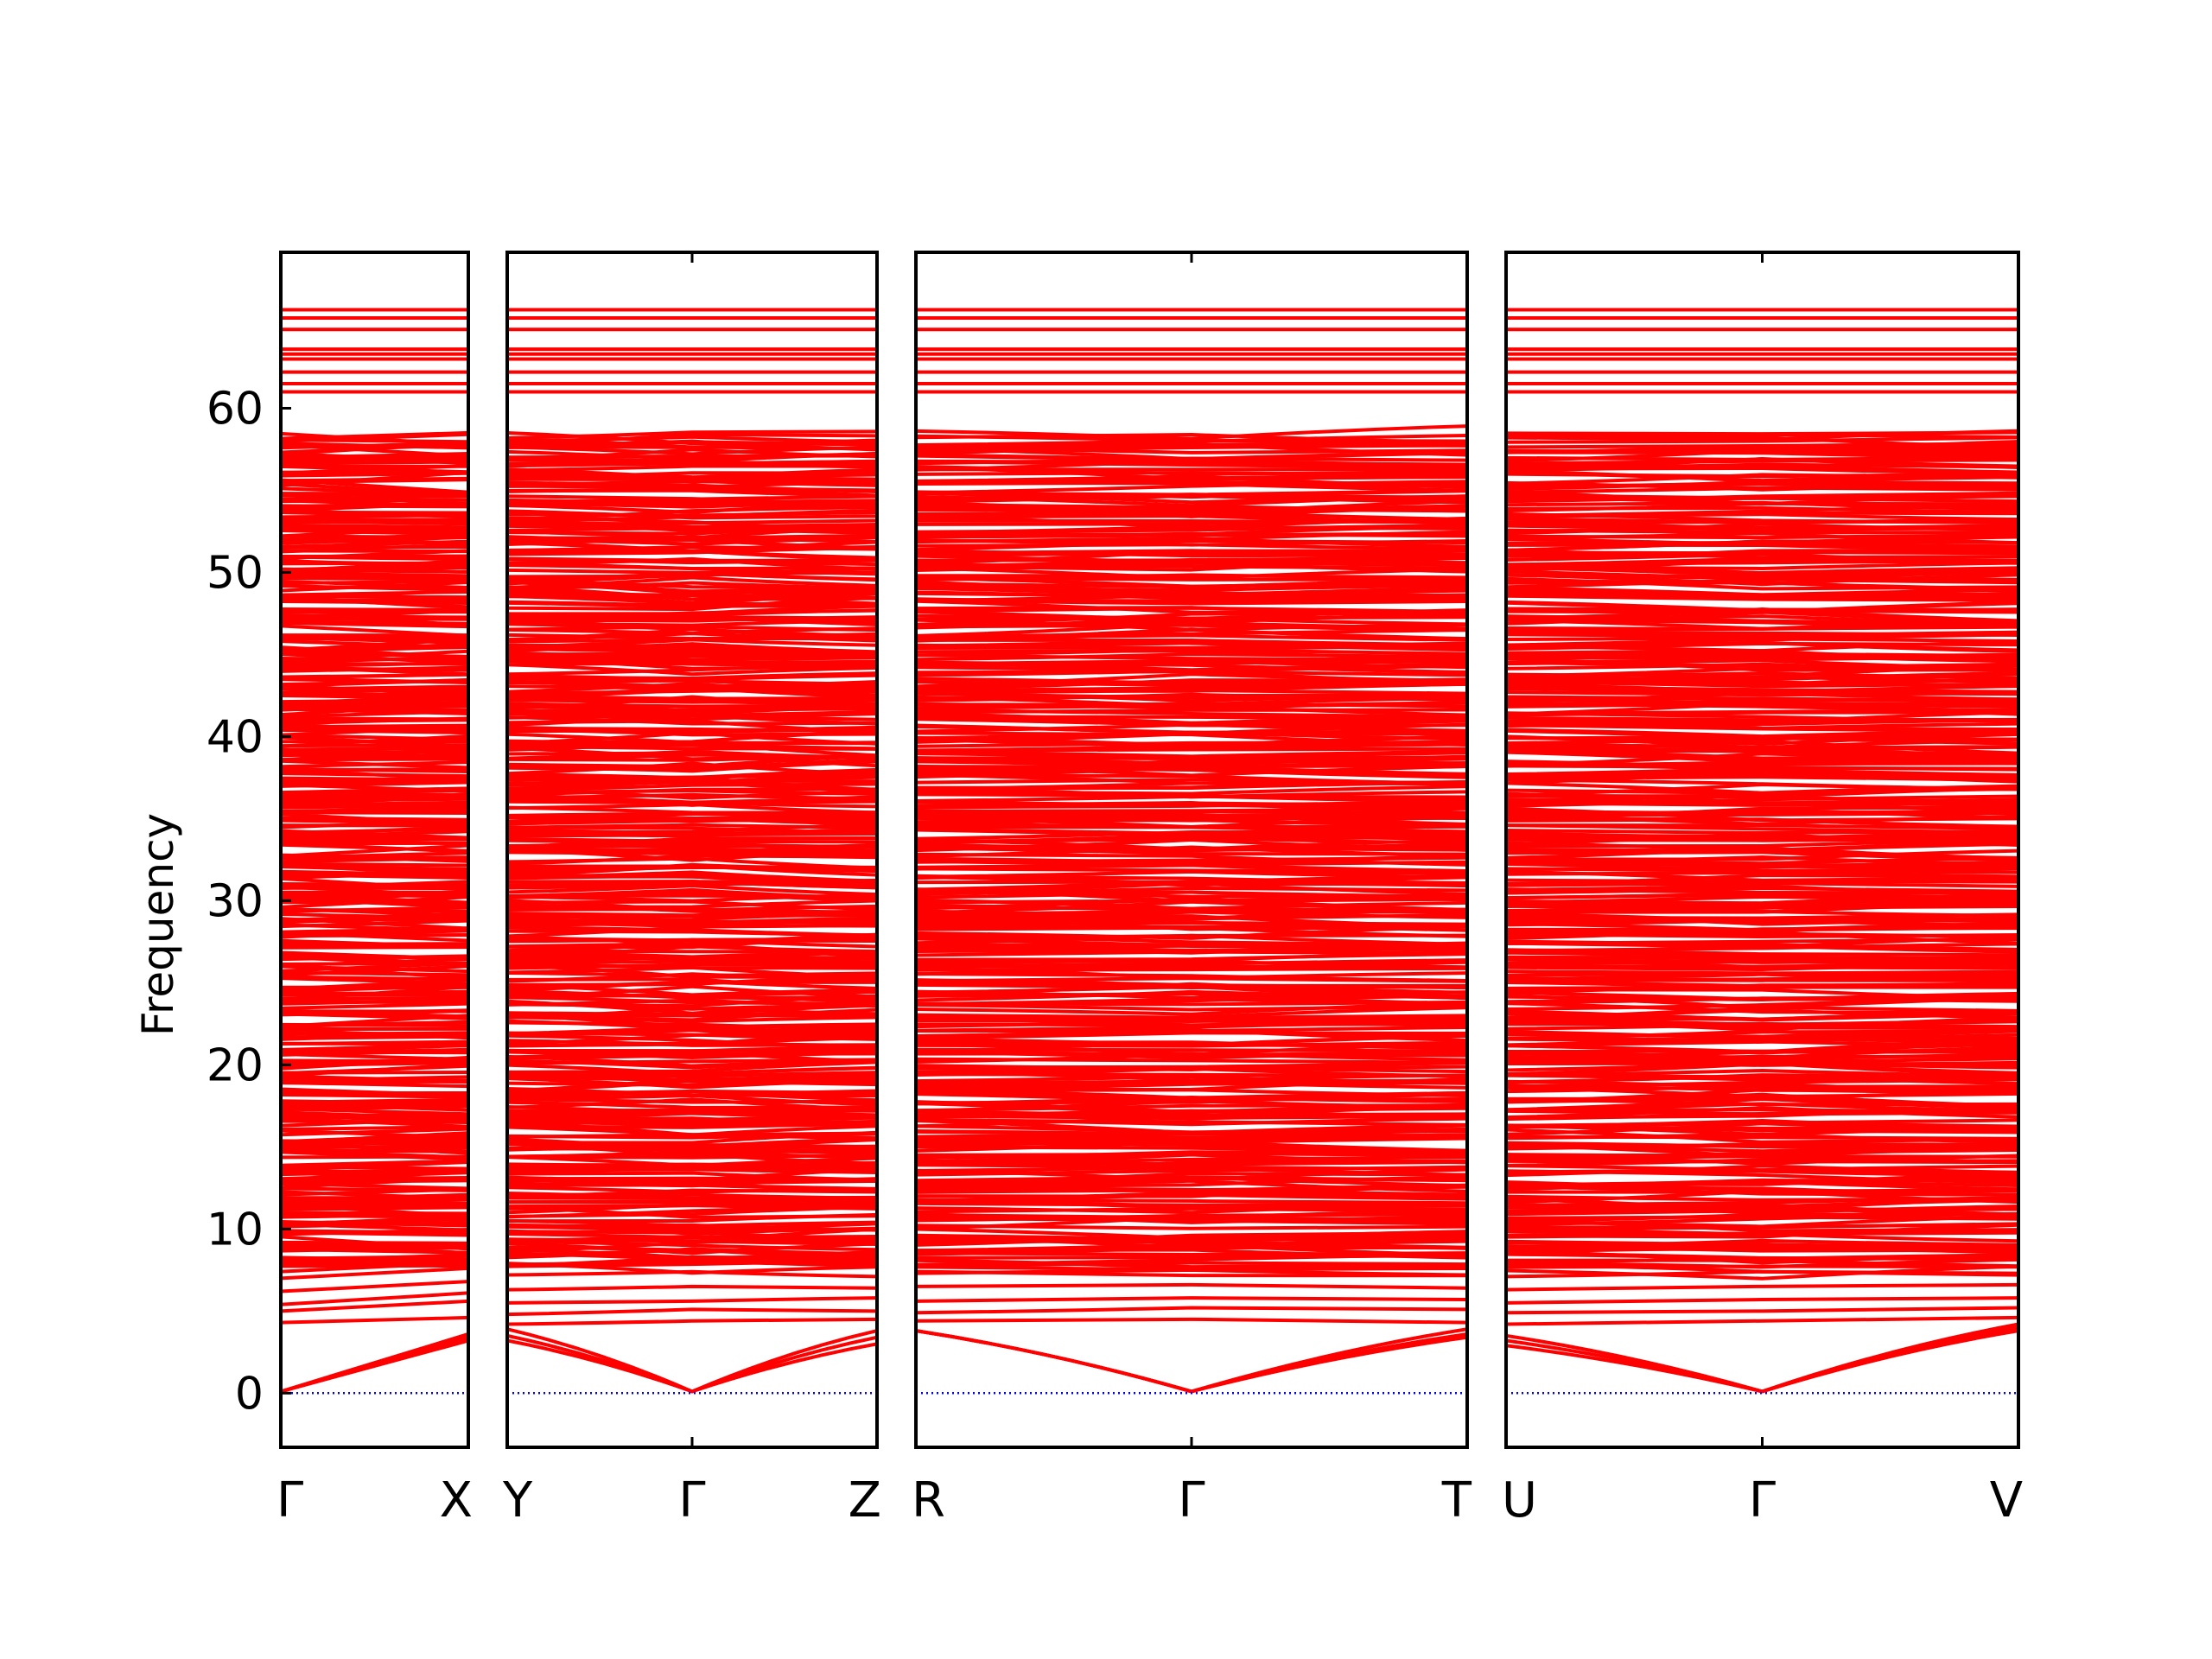 The width and height of the screenshot is (2212, 1659). Describe the element at coordinates (1456, 1500) in the screenshot. I see `qpoint-label: T` at that location.